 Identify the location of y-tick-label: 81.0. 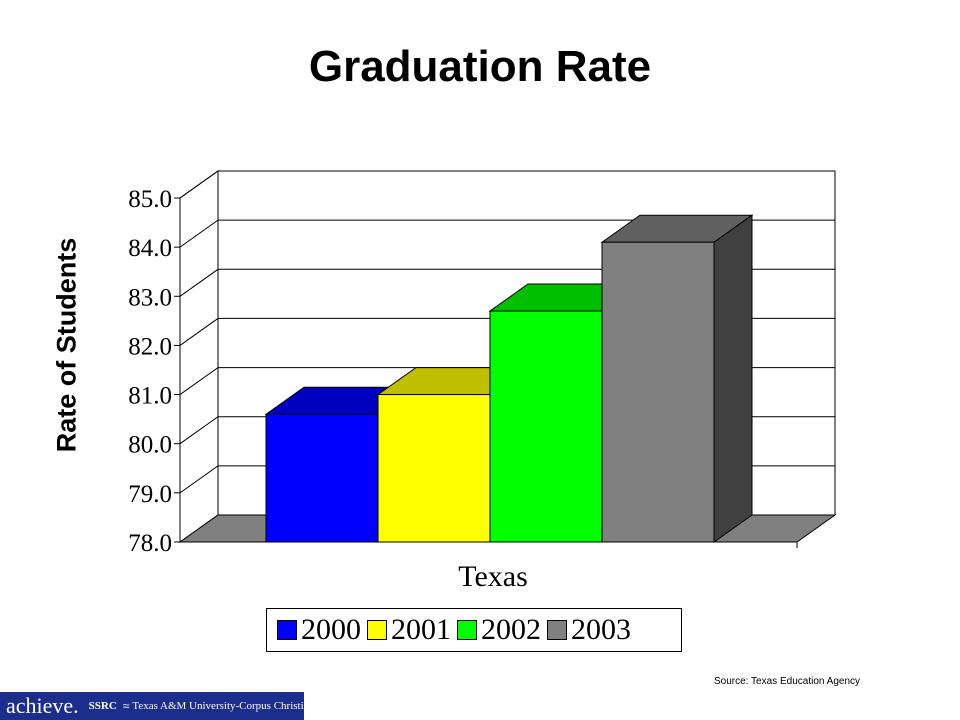
(150, 396).